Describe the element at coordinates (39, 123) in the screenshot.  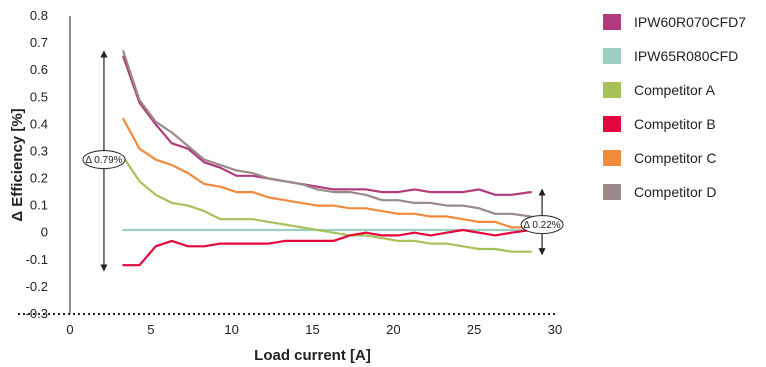
I see `y-tick-label: 0.4` at that location.